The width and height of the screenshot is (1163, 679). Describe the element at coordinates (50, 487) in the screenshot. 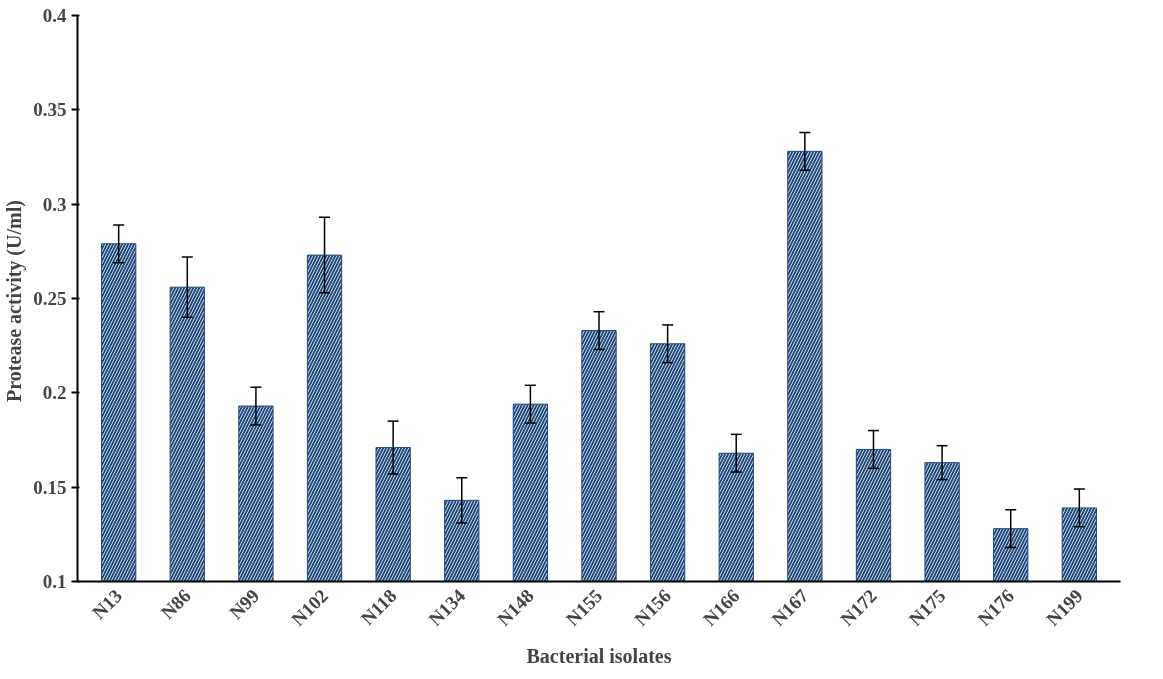

I see `y-tick-label: 0.15` at that location.